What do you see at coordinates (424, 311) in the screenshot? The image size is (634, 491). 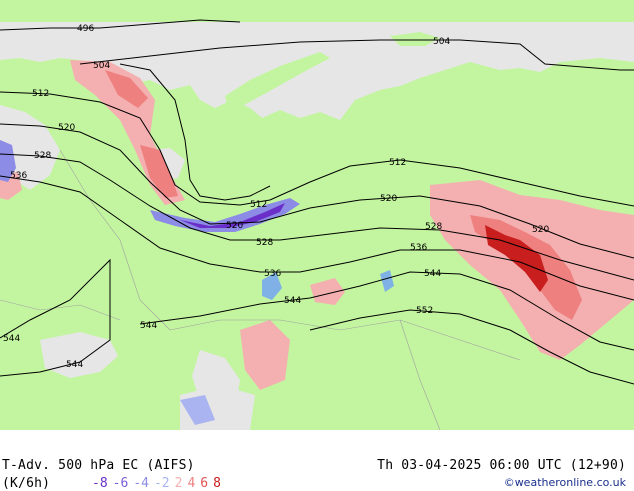 I see `contour-label: 552` at bounding box center [424, 311].